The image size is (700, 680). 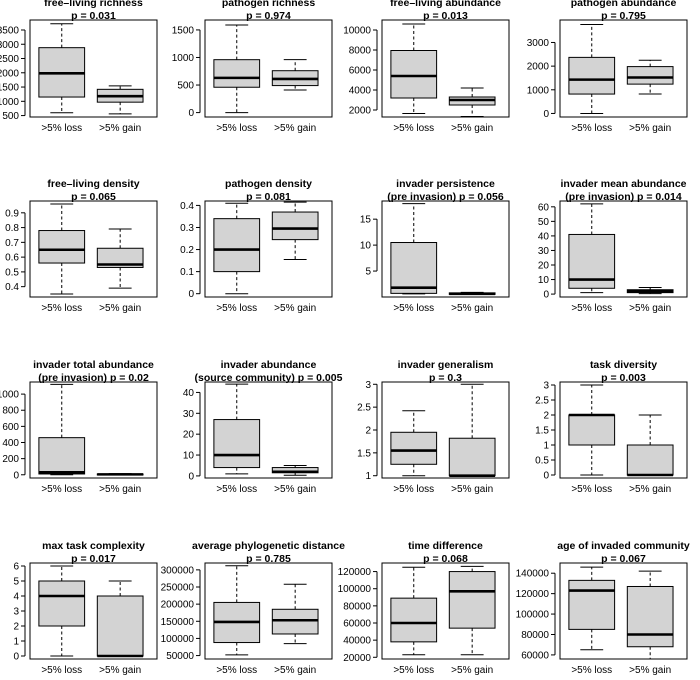 What do you see at coordinates (538, 67) in the screenshot?
I see `y-tick-label: 2000` at bounding box center [538, 67].